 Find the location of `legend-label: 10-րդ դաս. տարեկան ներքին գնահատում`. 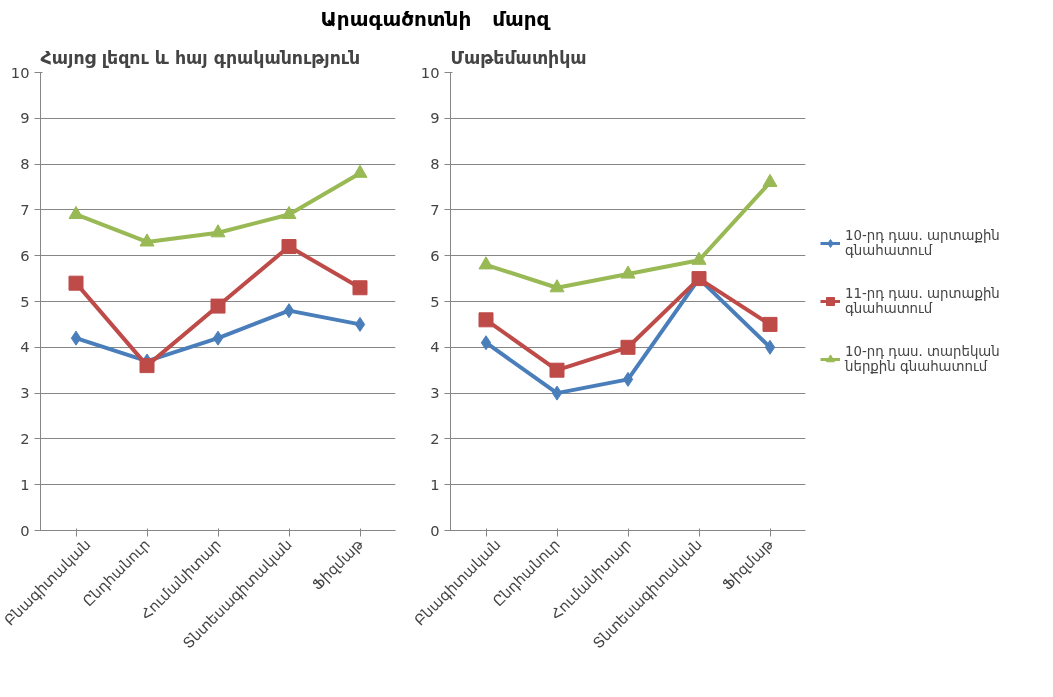

legend-label: 10-րդ դաս. տարեկան ներքին գնահատում is located at coordinates (922, 359).